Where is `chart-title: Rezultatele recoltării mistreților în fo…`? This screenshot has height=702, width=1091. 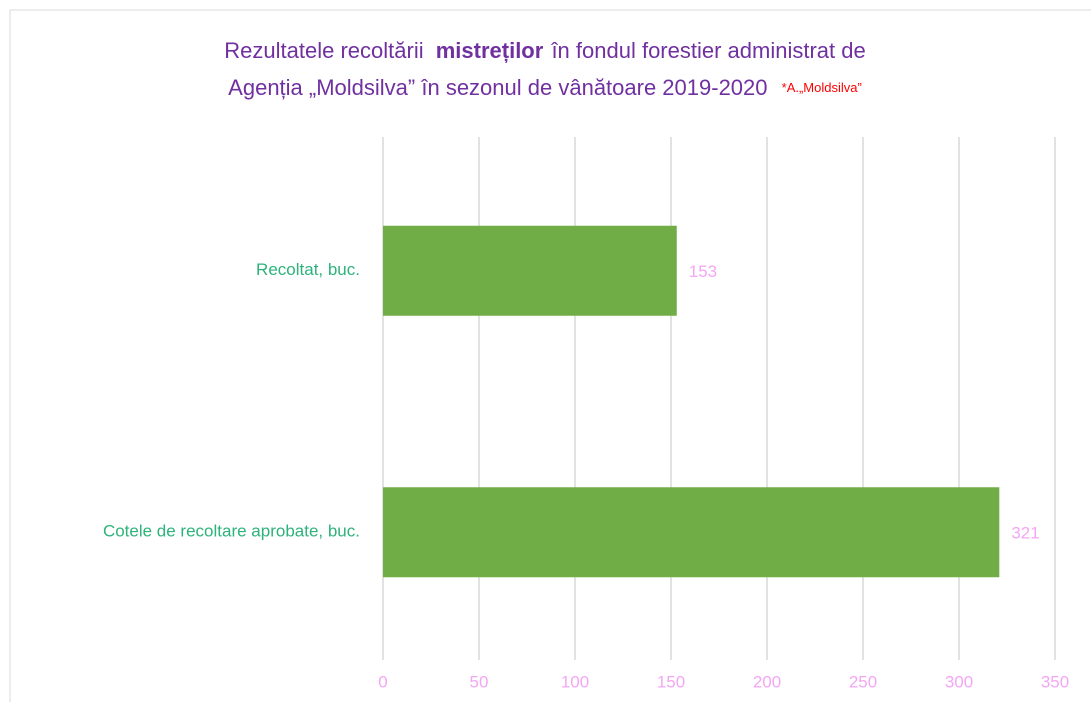
chart-title: Rezultatele recoltării mistreților în fo… is located at coordinates (544, 50).